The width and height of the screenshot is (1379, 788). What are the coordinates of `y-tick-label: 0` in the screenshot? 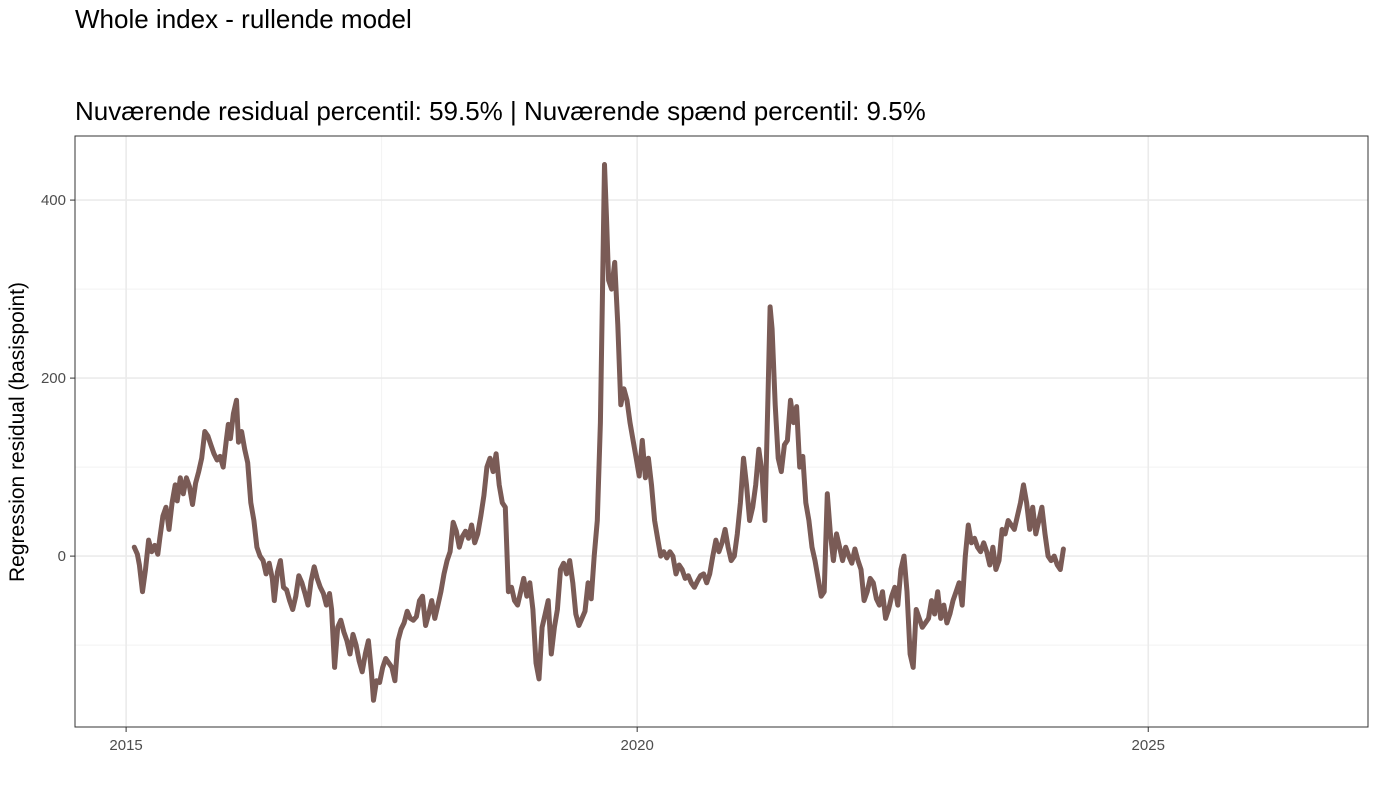 It's located at (62, 556).